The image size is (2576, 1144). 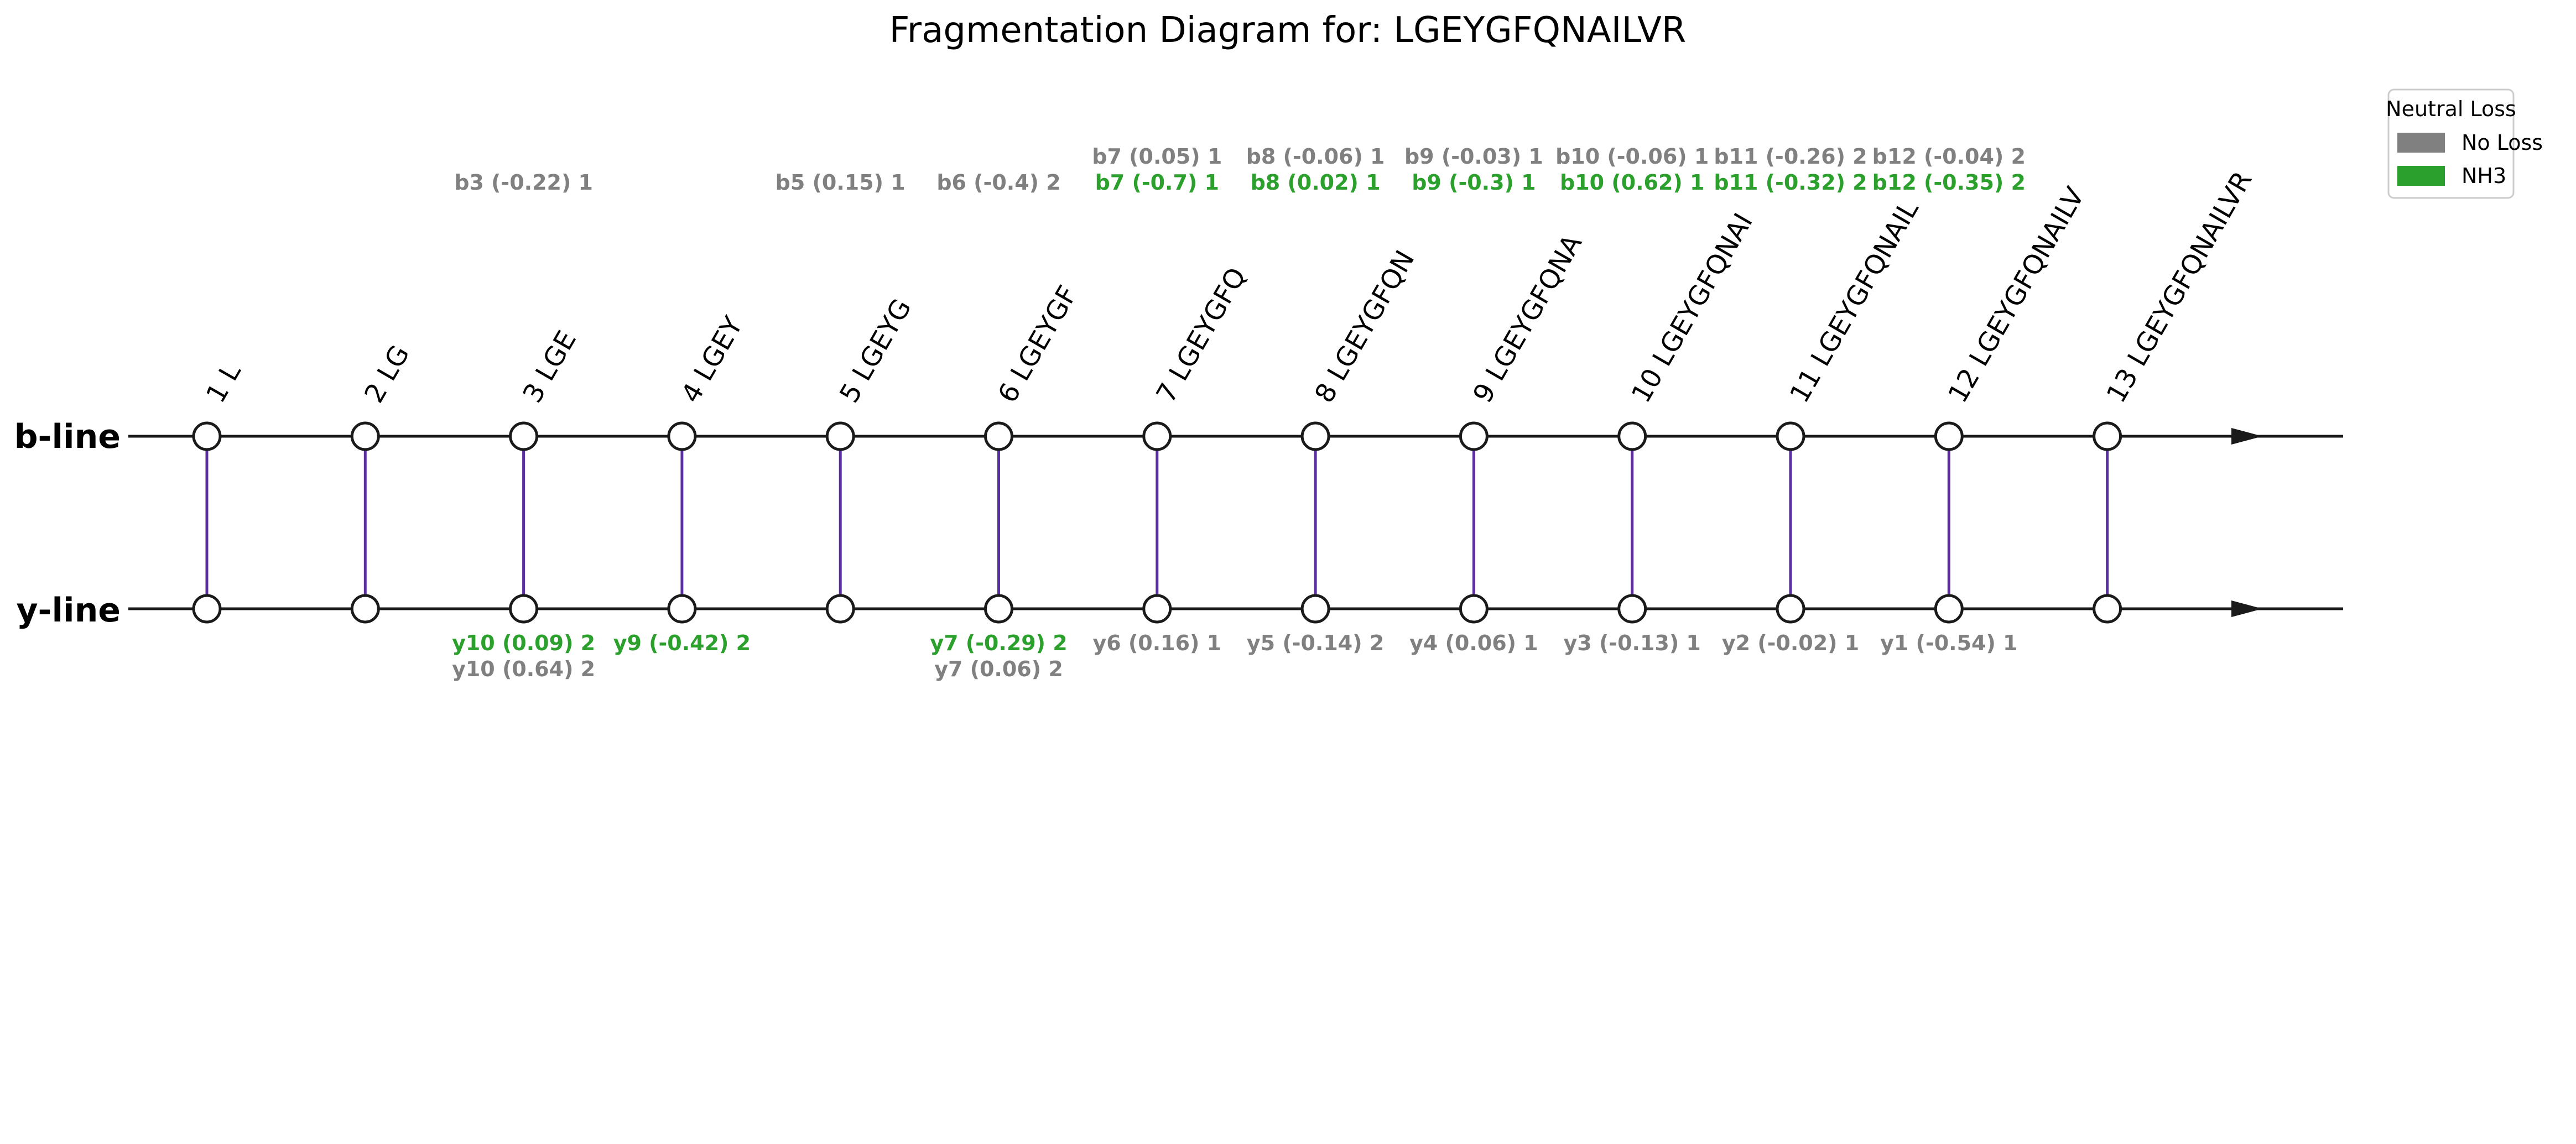 What do you see at coordinates (1474, 643) in the screenshot?
I see `y-ion-label: y4 (0.06) 1` at bounding box center [1474, 643].